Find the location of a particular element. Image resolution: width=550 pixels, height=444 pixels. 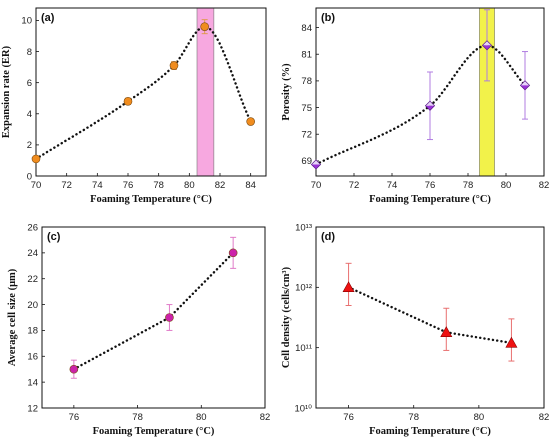

y-tick-label: 20 is located at coordinates (32, 305).